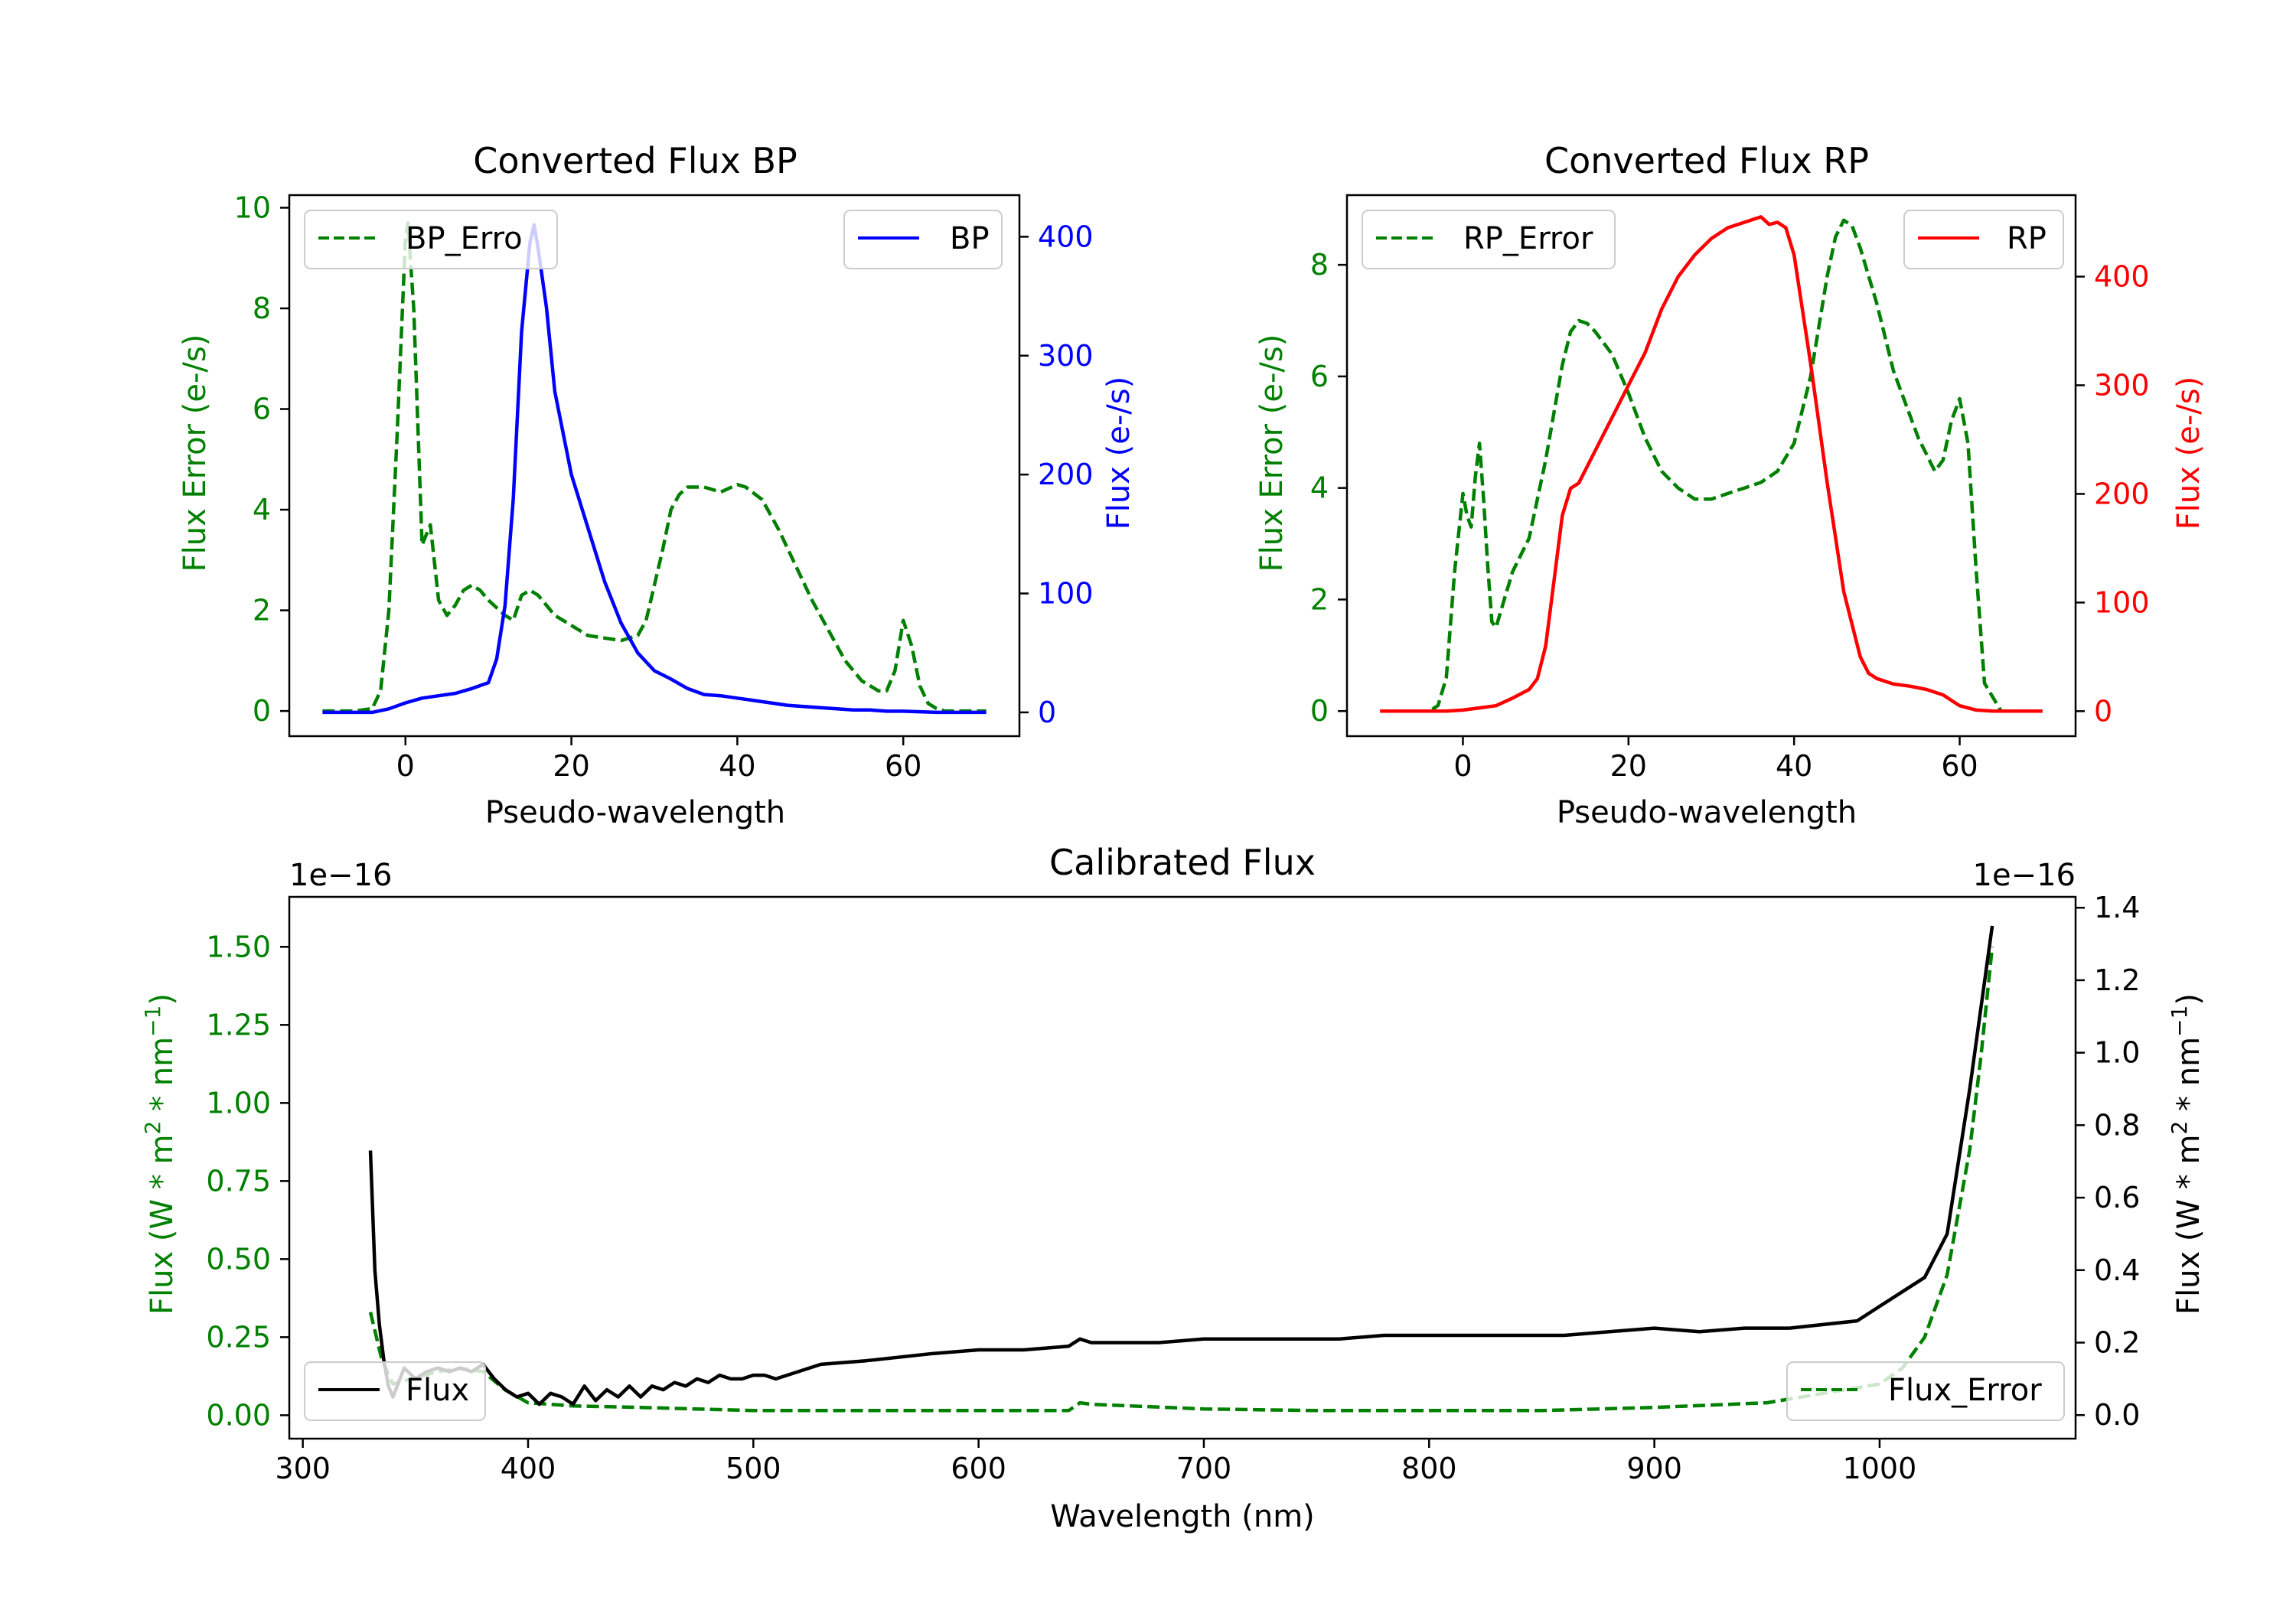  What do you see at coordinates (1959, 766) in the screenshot?
I see `rp-xtick-label: 60` at bounding box center [1959, 766].